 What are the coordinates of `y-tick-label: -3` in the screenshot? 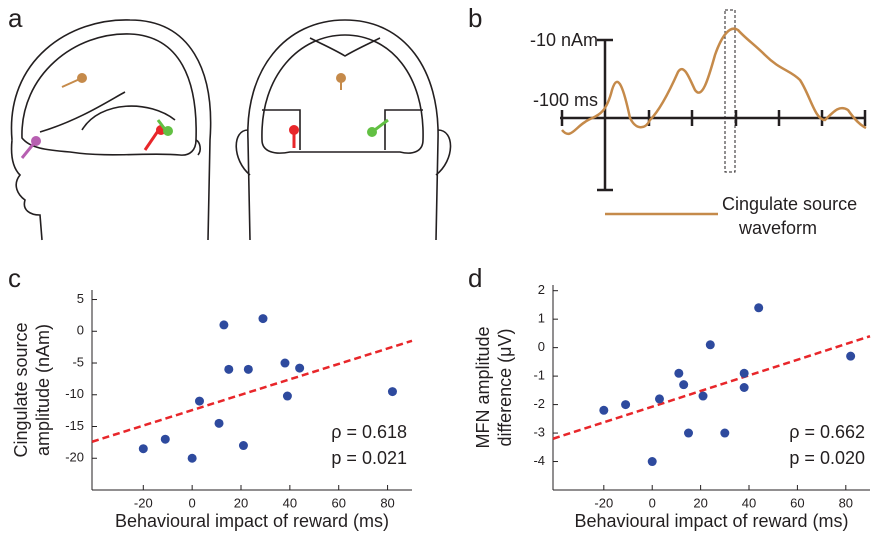 It's located at (539, 431).